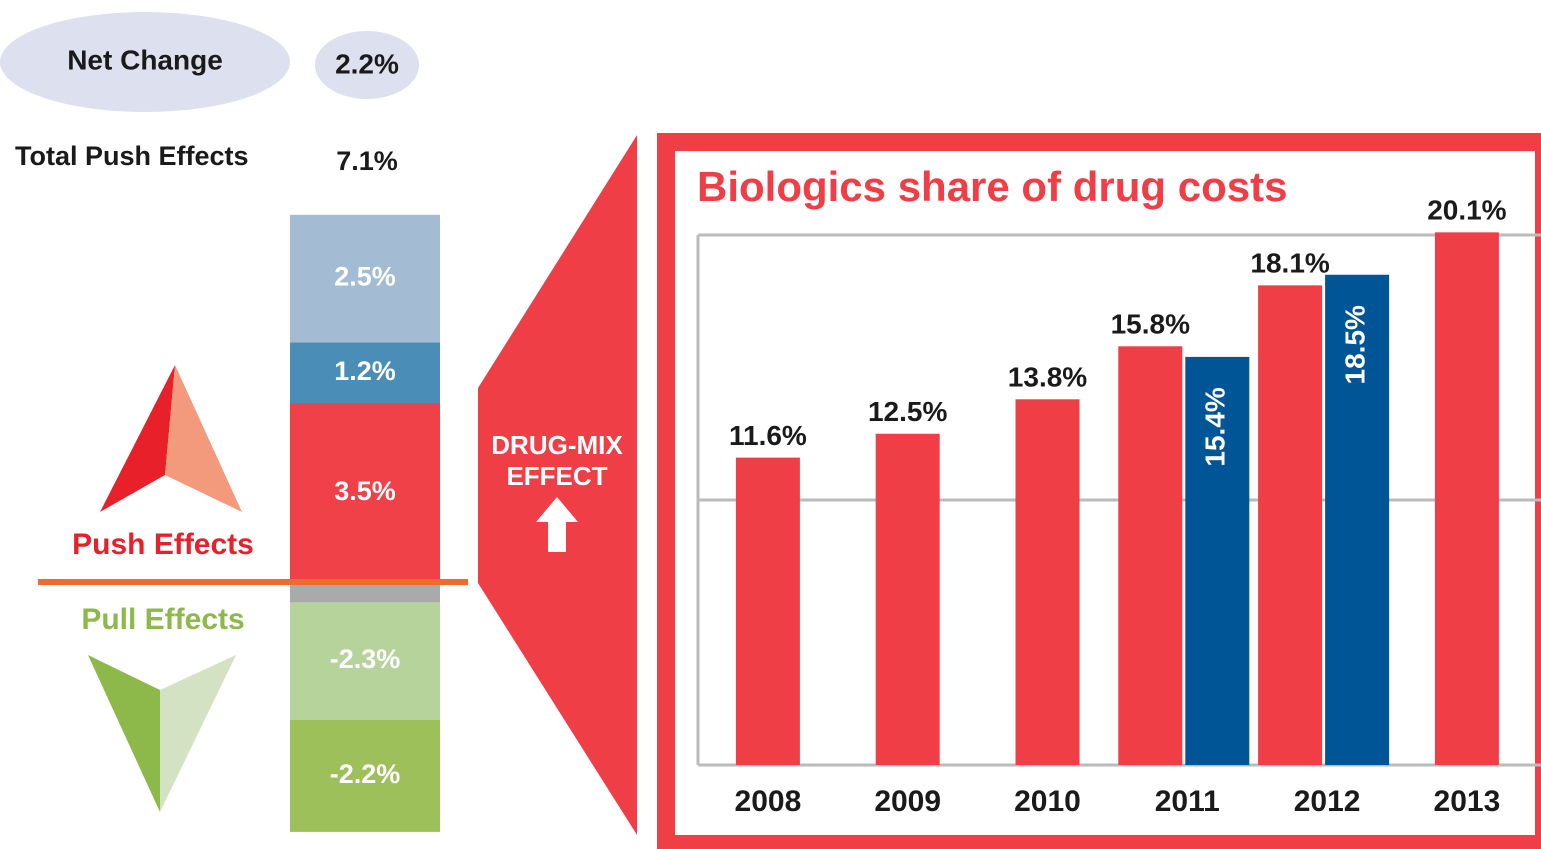  I want to click on stacked-column: 3.5% 1.2% 2.5% -2.3% -2.2%, so click(365, 523).